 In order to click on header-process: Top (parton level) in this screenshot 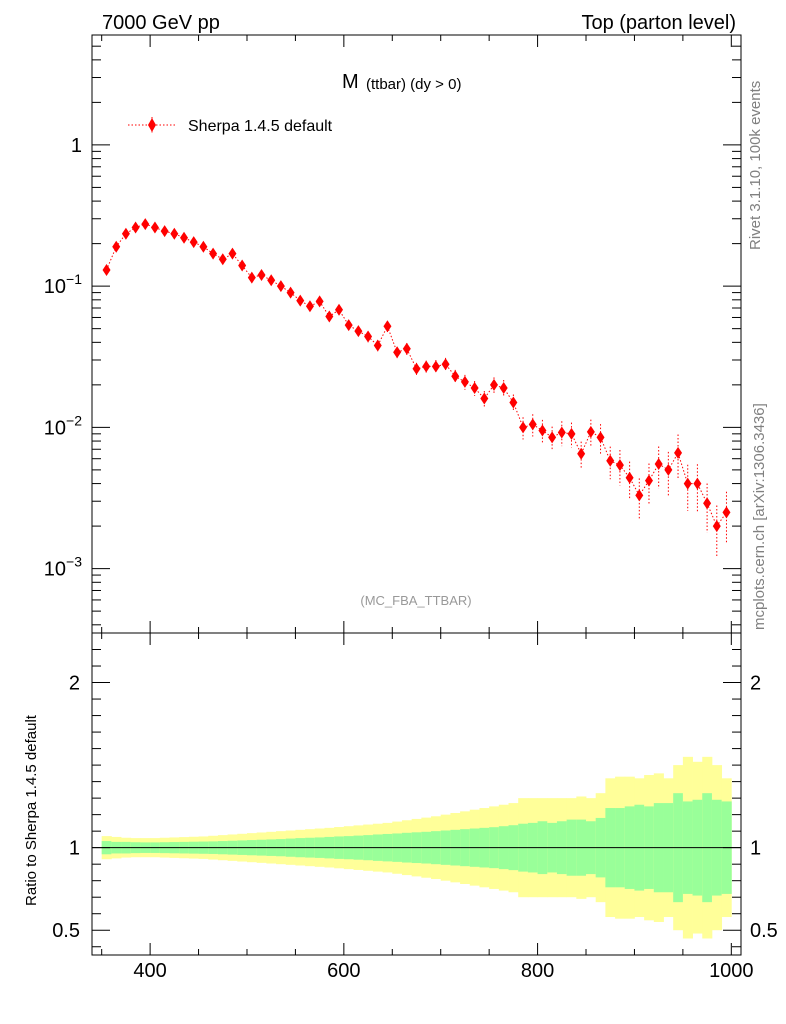, I will do `click(658, 23)`.